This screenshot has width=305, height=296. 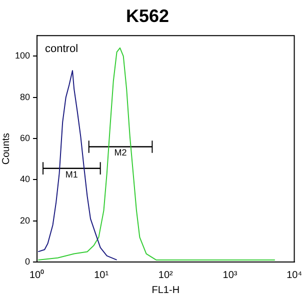 What do you see at coordinates (102, 275) in the screenshot?
I see `x-tick-label: 10¹` at bounding box center [102, 275].